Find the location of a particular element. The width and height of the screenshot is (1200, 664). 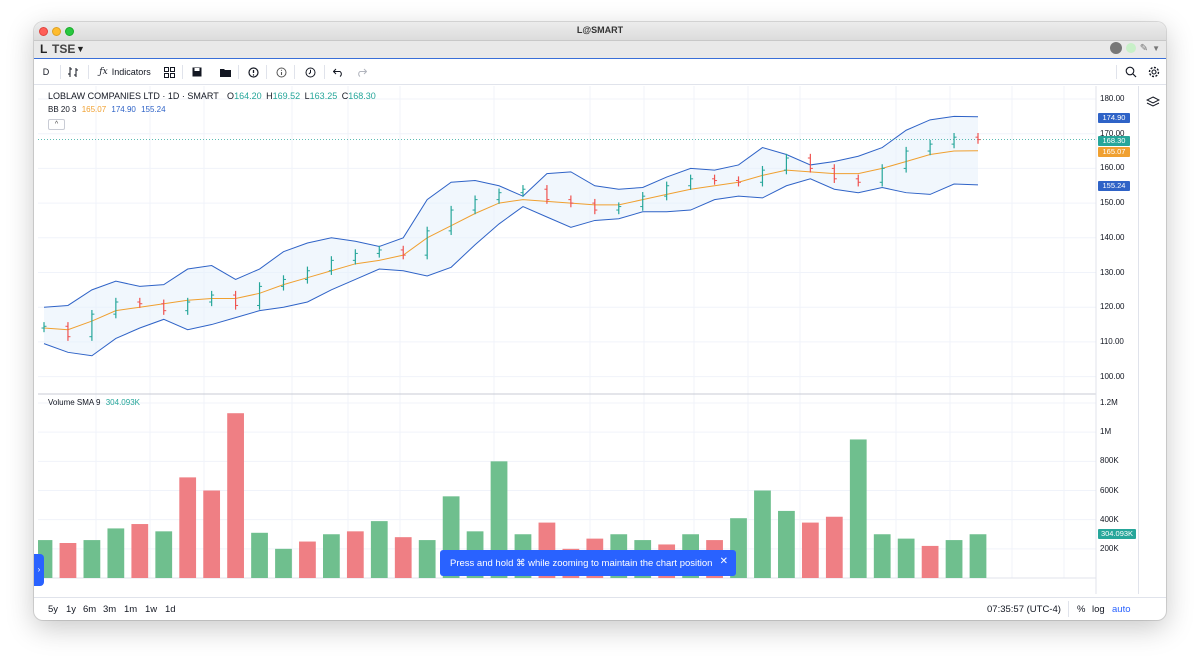

range-1m: 1m is located at coordinates (131, 609).